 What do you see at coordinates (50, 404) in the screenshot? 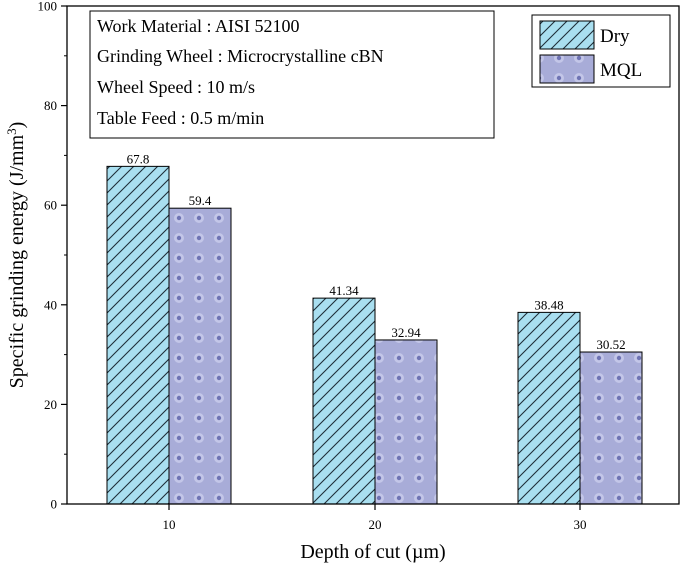
I see `y-tick-label-20: 20` at bounding box center [50, 404].